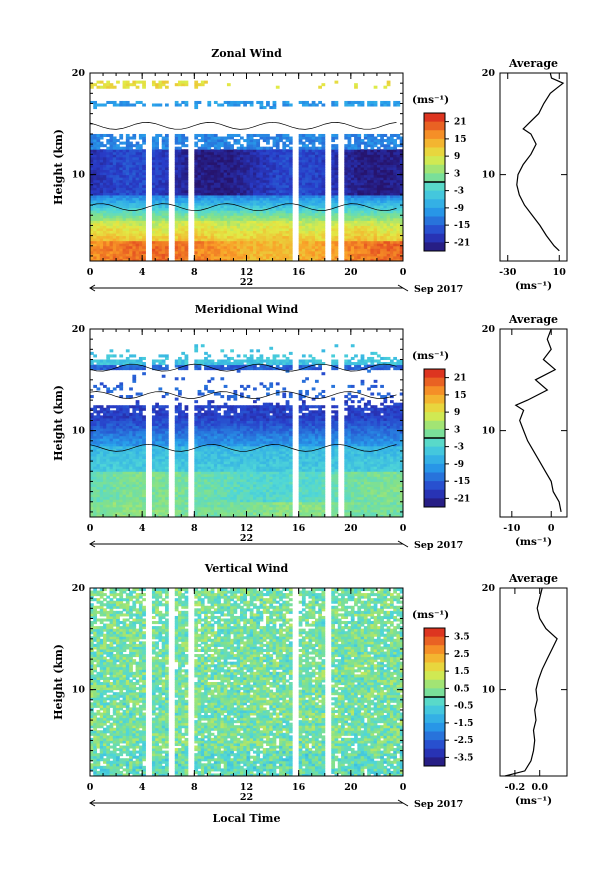 This screenshot has width=616, height=873. What do you see at coordinates (434, 230) in the screenshot?
I see `colorbar-swatch` at bounding box center [434, 230].